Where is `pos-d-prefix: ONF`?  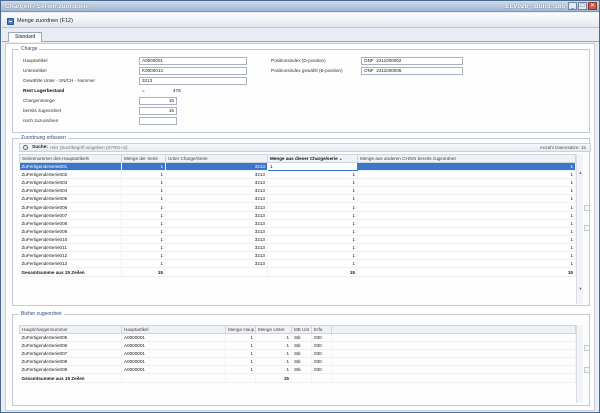
pos-d-prefix: ONF is located at coordinates (369, 60).